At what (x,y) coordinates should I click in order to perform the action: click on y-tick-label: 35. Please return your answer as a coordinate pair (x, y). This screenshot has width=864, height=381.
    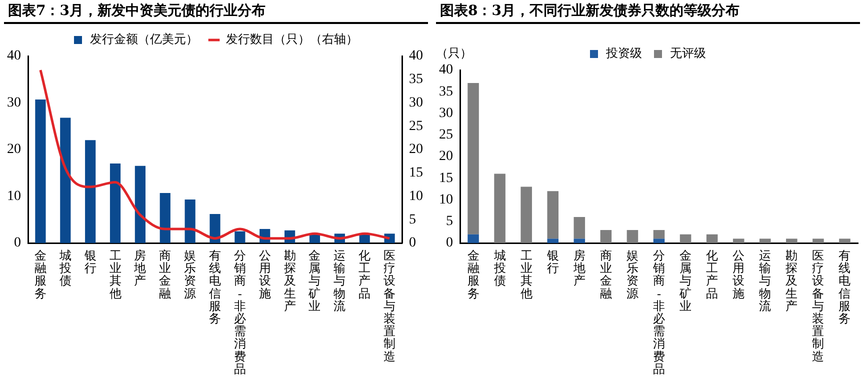
    Looking at the image, I should click on (446, 92).